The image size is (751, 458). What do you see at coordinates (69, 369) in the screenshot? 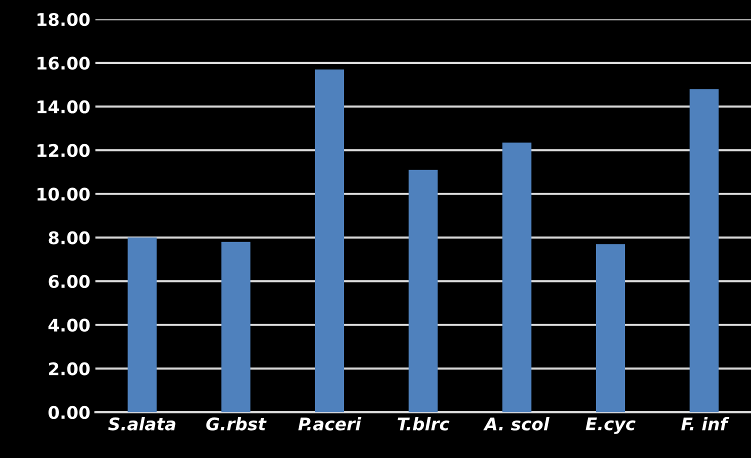
I see `y-tick-label: 2.00` at bounding box center [69, 369].